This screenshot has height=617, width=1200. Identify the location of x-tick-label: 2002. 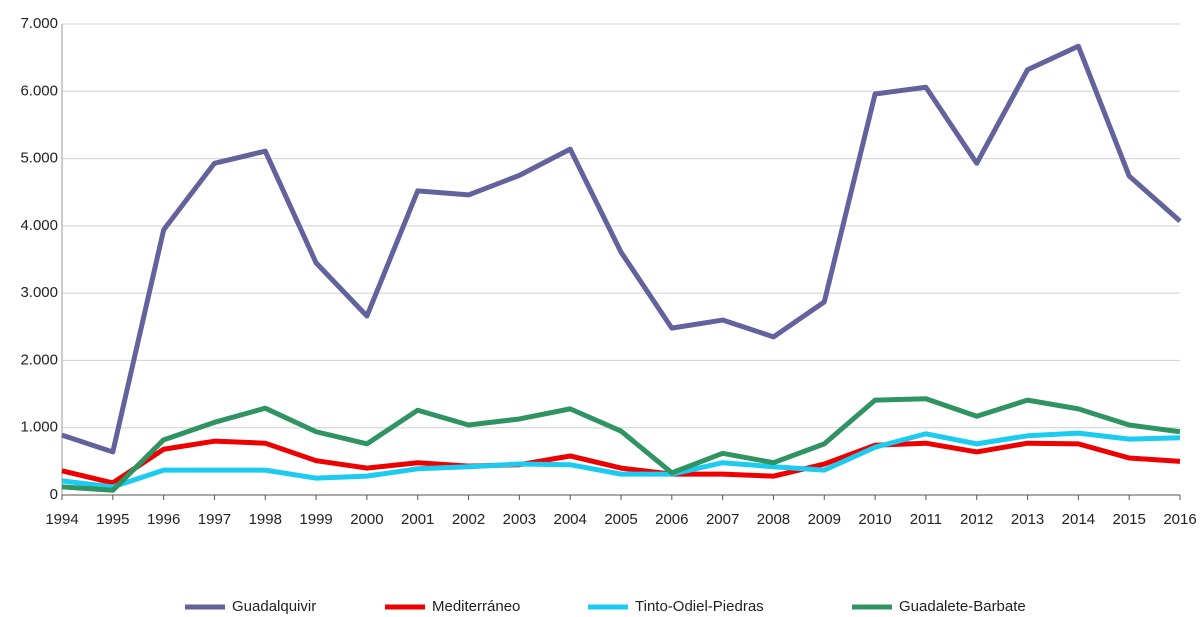
(468, 519).